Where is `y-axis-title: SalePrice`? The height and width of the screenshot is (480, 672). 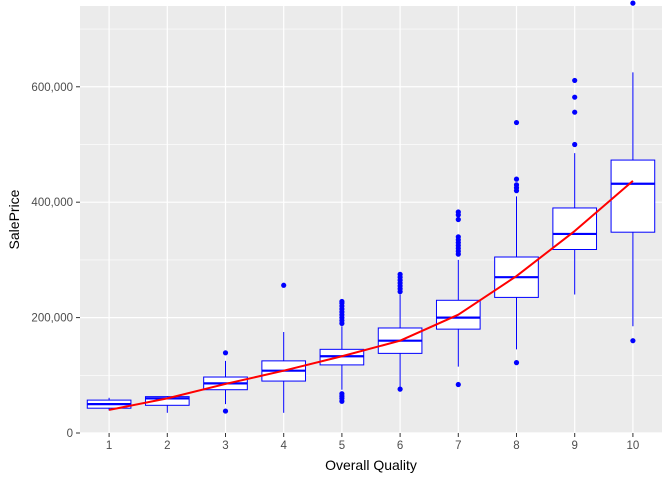
y-axis-title: SalePrice is located at coordinates (14, 219).